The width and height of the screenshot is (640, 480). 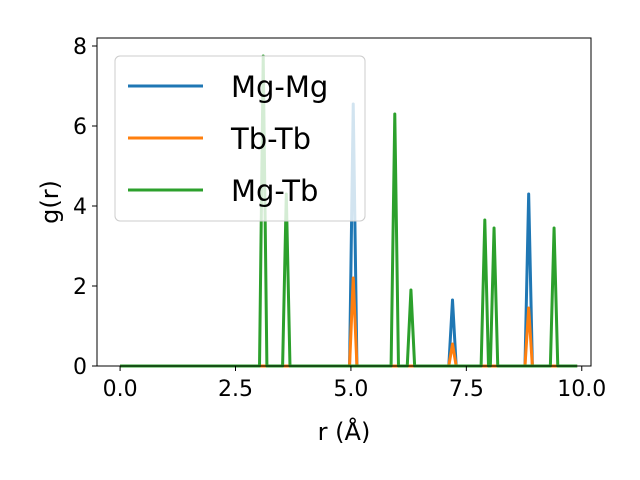 What do you see at coordinates (80, 207) in the screenshot?
I see `y-tick-label: 4` at bounding box center [80, 207].